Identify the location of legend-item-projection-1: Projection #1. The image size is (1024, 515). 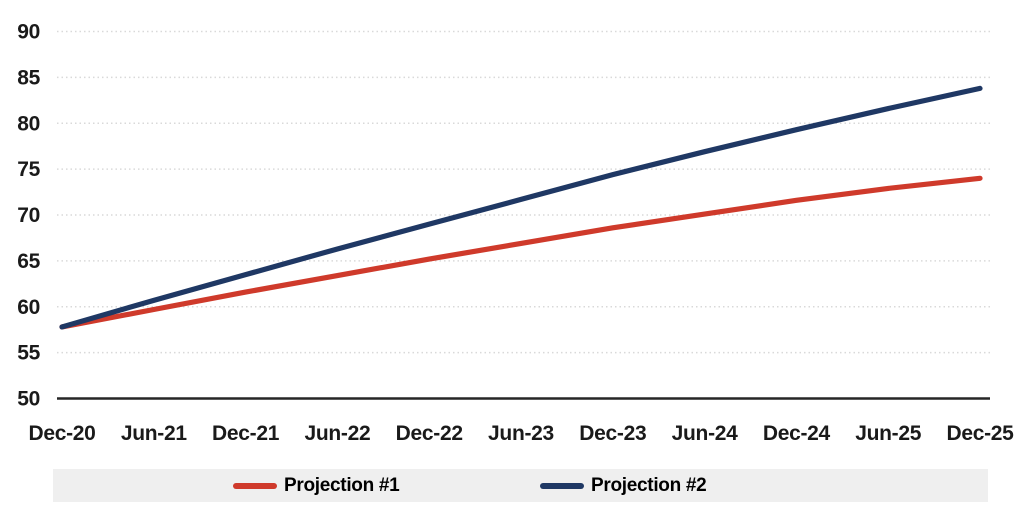
(316, 485).